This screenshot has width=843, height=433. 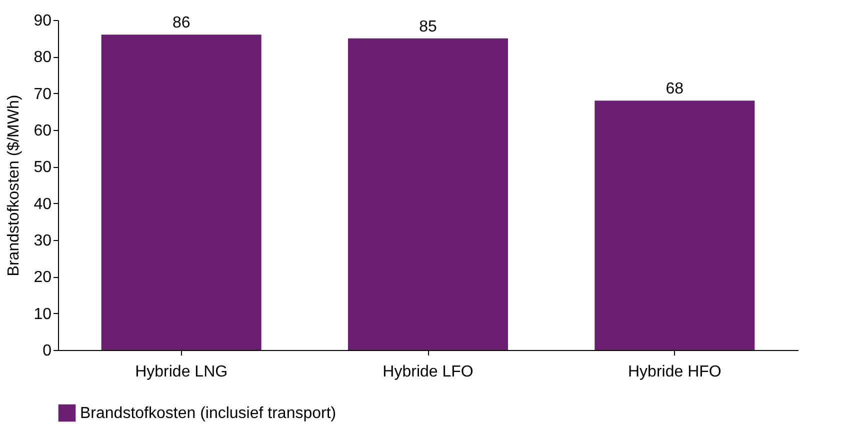 I want to click on x-tick-label: Hybride HFO, so click(x=675, y=372).